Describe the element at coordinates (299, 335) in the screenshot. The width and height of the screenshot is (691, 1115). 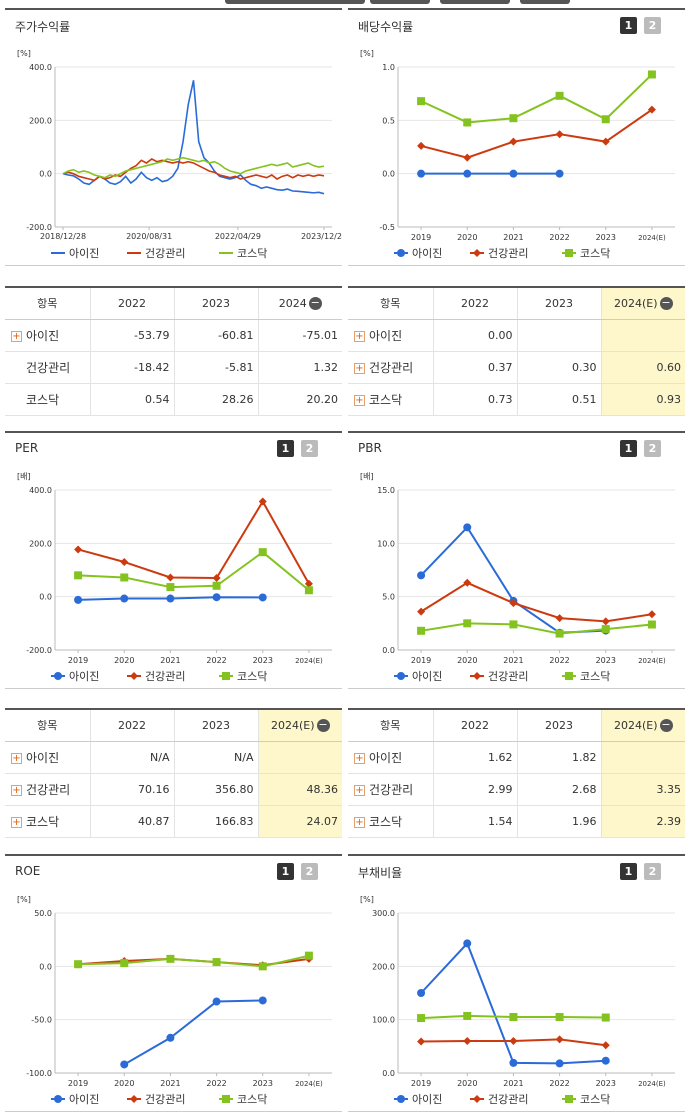
I see `table-cell: -75.01` at that location.